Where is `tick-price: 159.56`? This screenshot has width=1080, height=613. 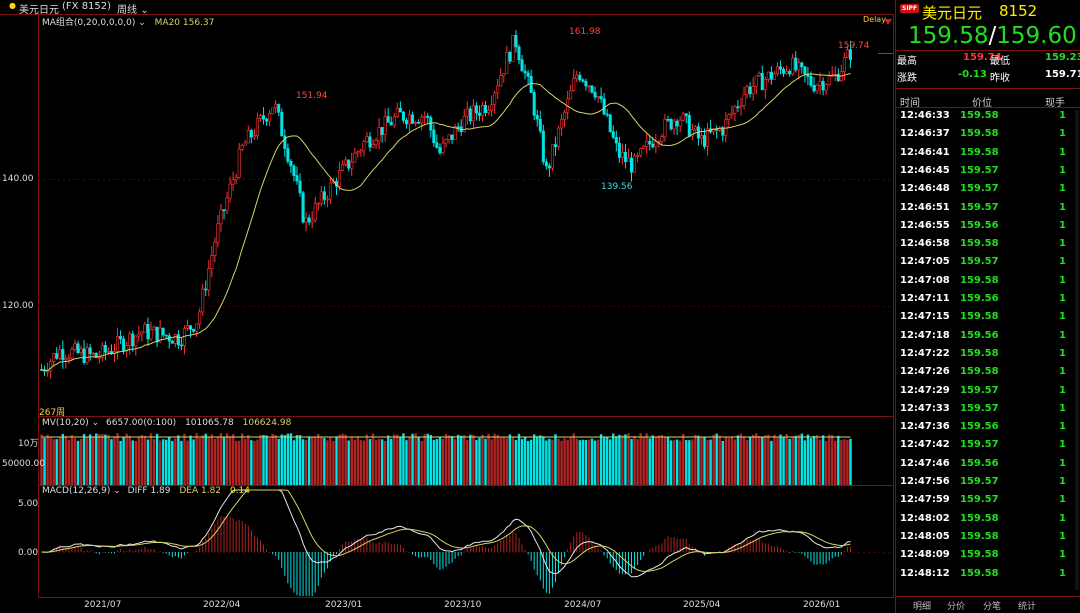
tick-price: 159.56 is located at coordinates (979, 335).